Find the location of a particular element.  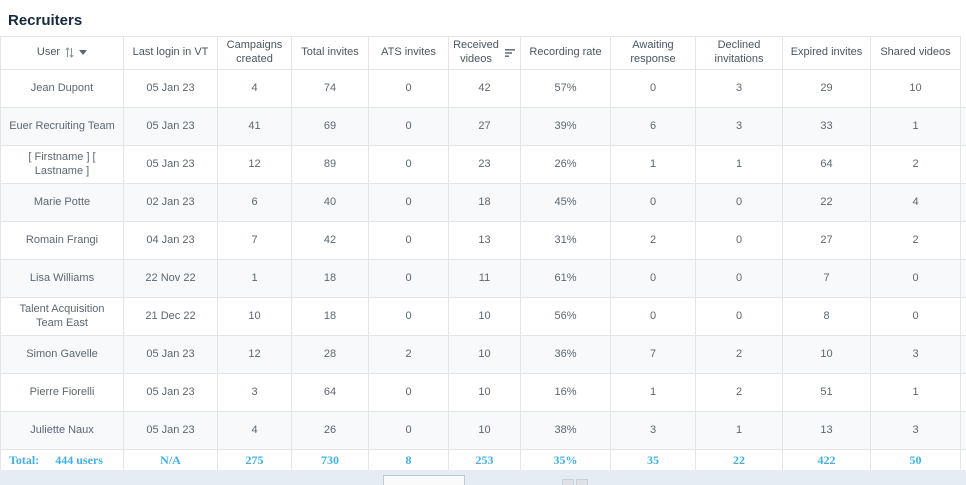

table-cell: 4 is located at coordinates (915, 202).